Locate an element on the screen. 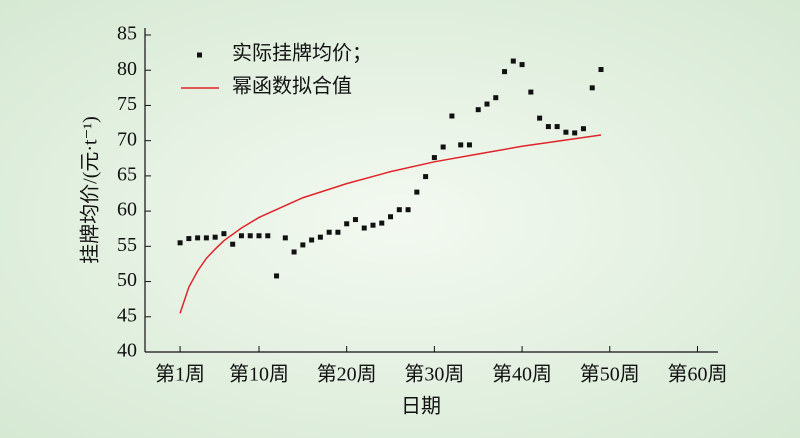  y-tick-label: 60 is located at coordinates (127, 210).